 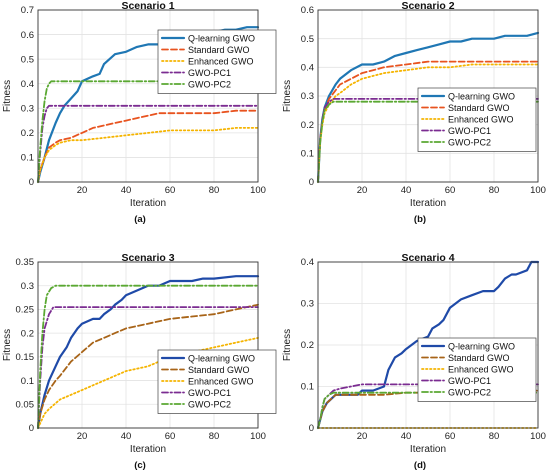 I want to click on chart-title: Scenario 3, so click(x=147, y=258).